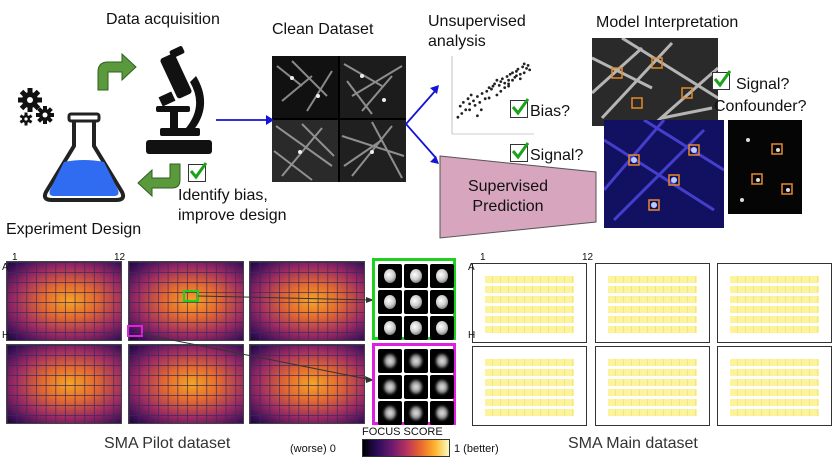  I want to click on main-dataset-title: SMA Main dataset, so click(633, 443).